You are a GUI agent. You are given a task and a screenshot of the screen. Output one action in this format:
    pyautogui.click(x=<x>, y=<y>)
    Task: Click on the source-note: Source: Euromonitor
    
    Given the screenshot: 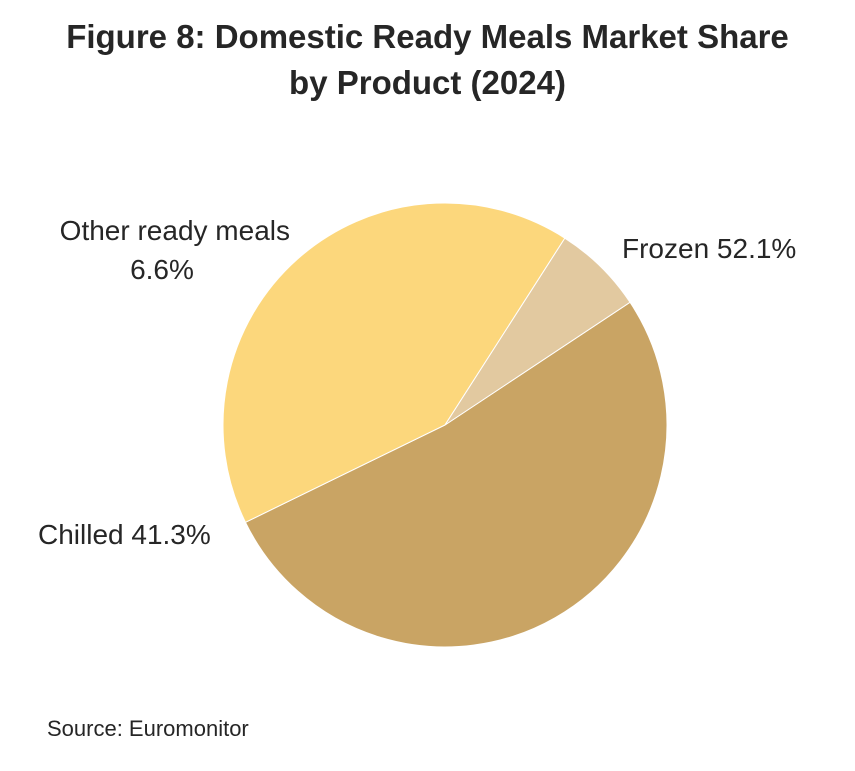 What is the action you would take?
    pyautogui.click(x=148, y=728)
    